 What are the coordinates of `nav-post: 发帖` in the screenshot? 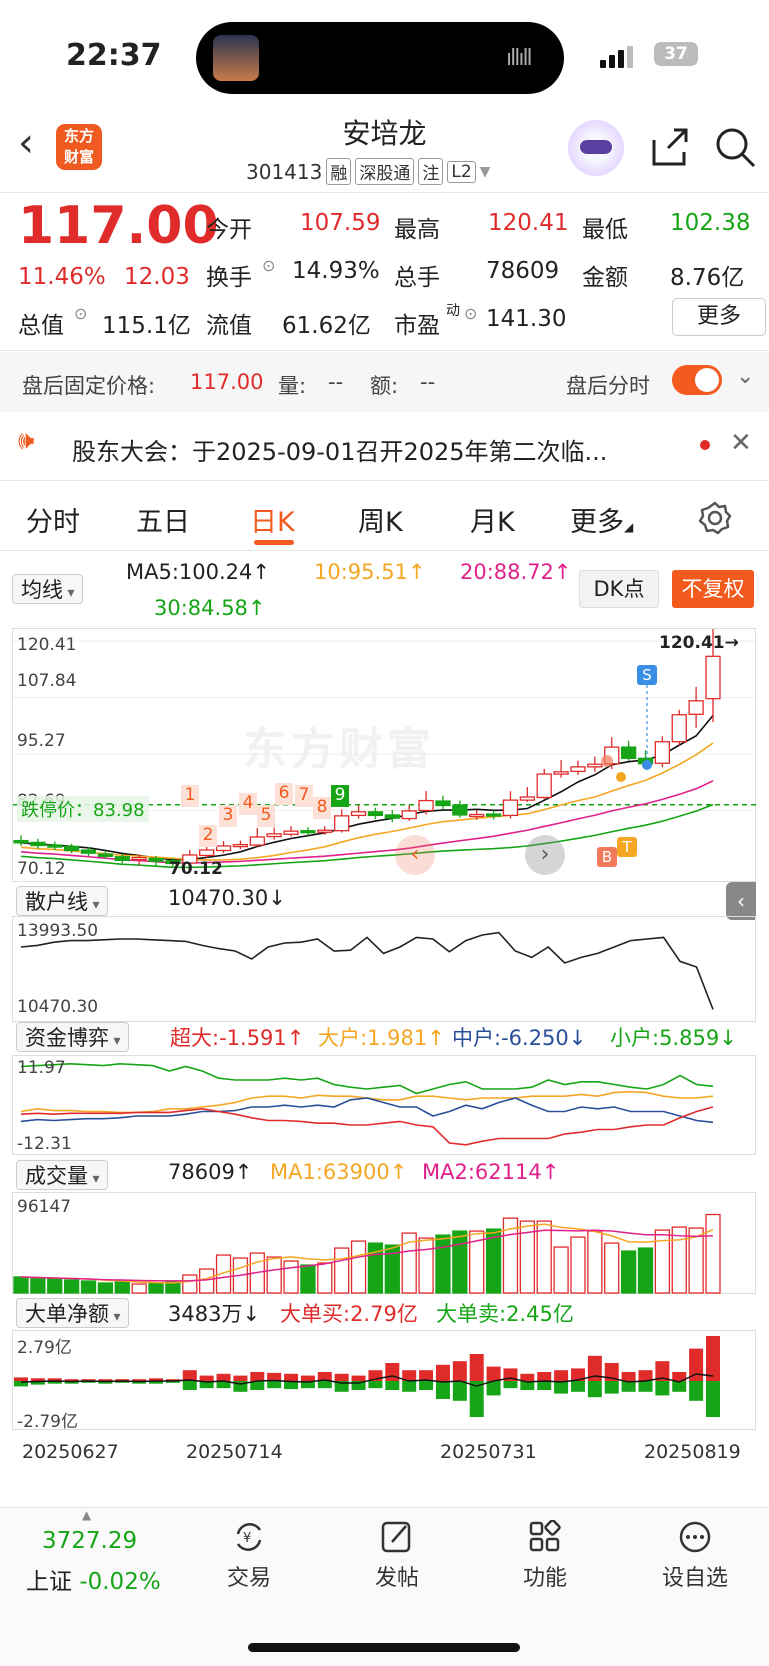 It's located at (397, 1556).